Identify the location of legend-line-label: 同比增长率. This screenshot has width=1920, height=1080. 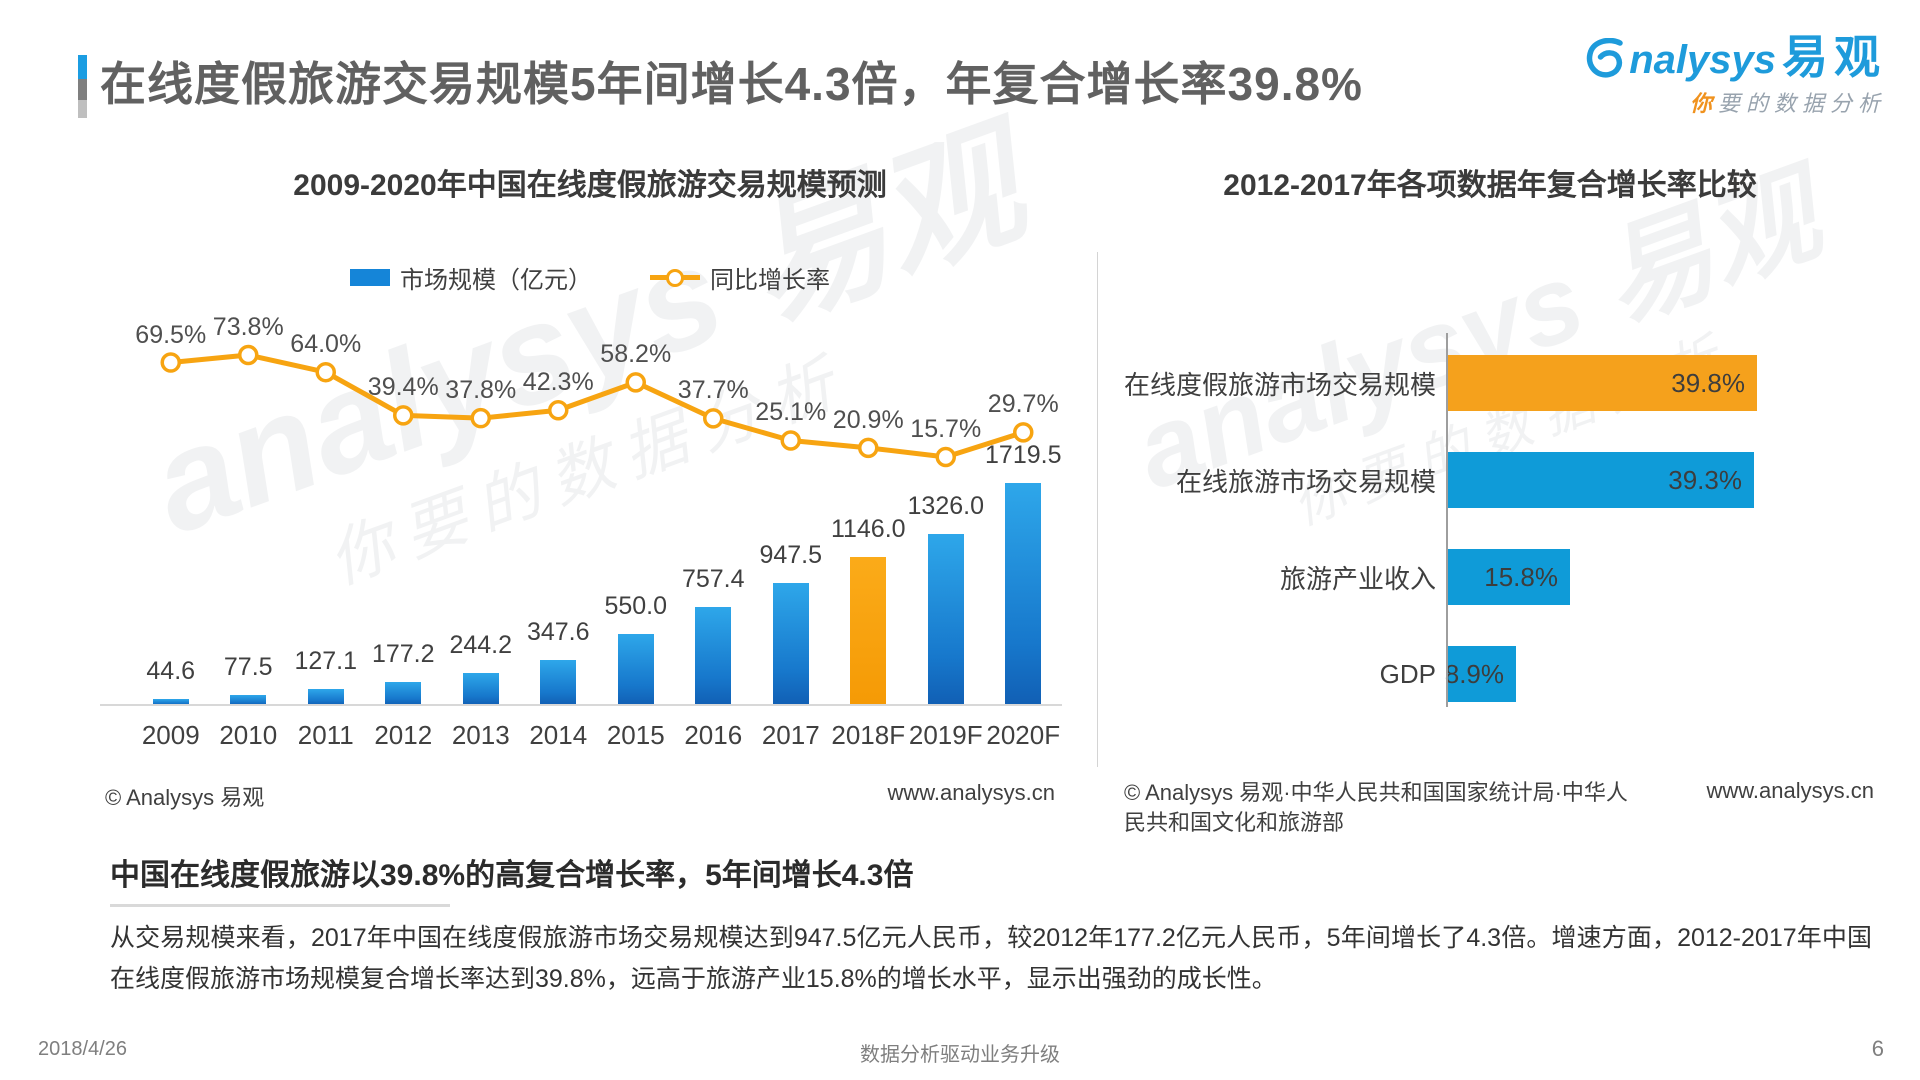
(770, 280).